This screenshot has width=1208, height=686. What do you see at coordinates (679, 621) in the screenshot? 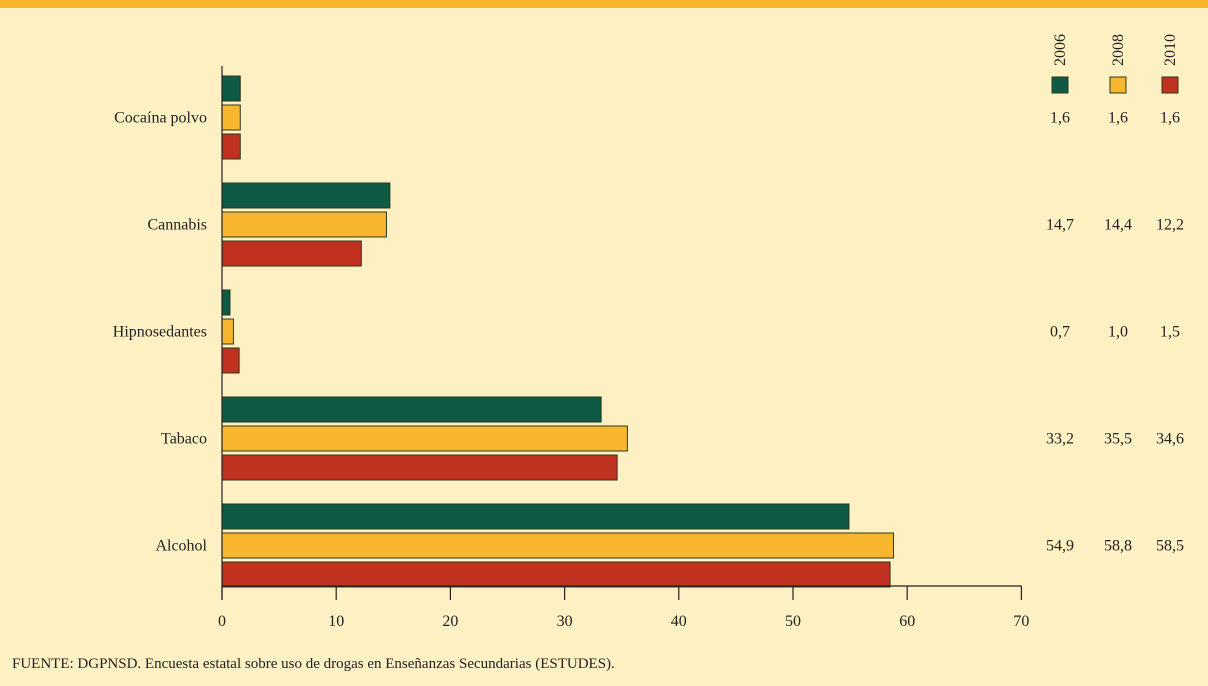
I see `x-tick-label: 40` at bounding box center [679, 621].